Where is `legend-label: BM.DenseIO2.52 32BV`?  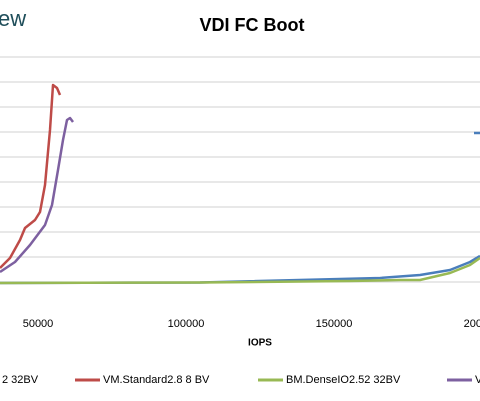 legend-label: BM.DenseIO2.52 32BV is located at coordinates (343, 380).